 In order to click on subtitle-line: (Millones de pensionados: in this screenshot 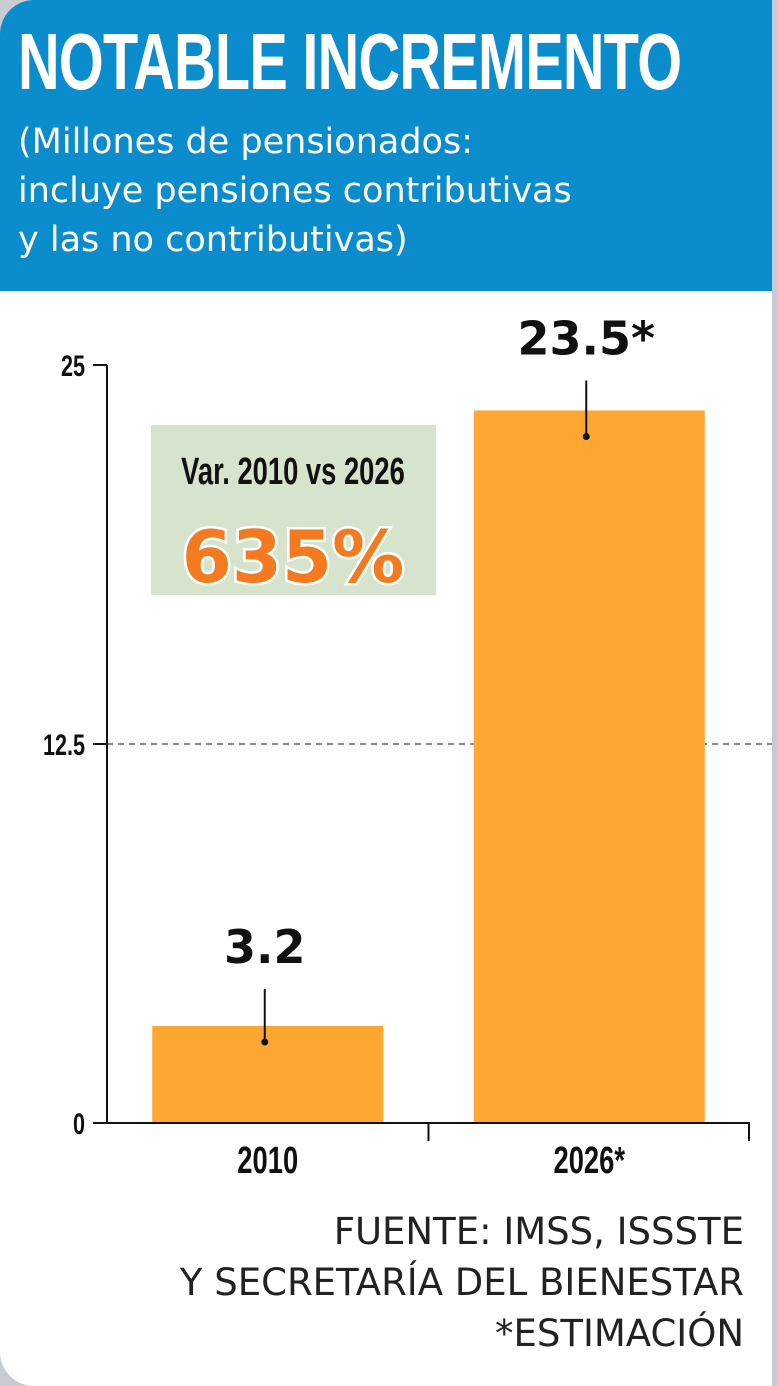, I will do `click(245, 142)`.